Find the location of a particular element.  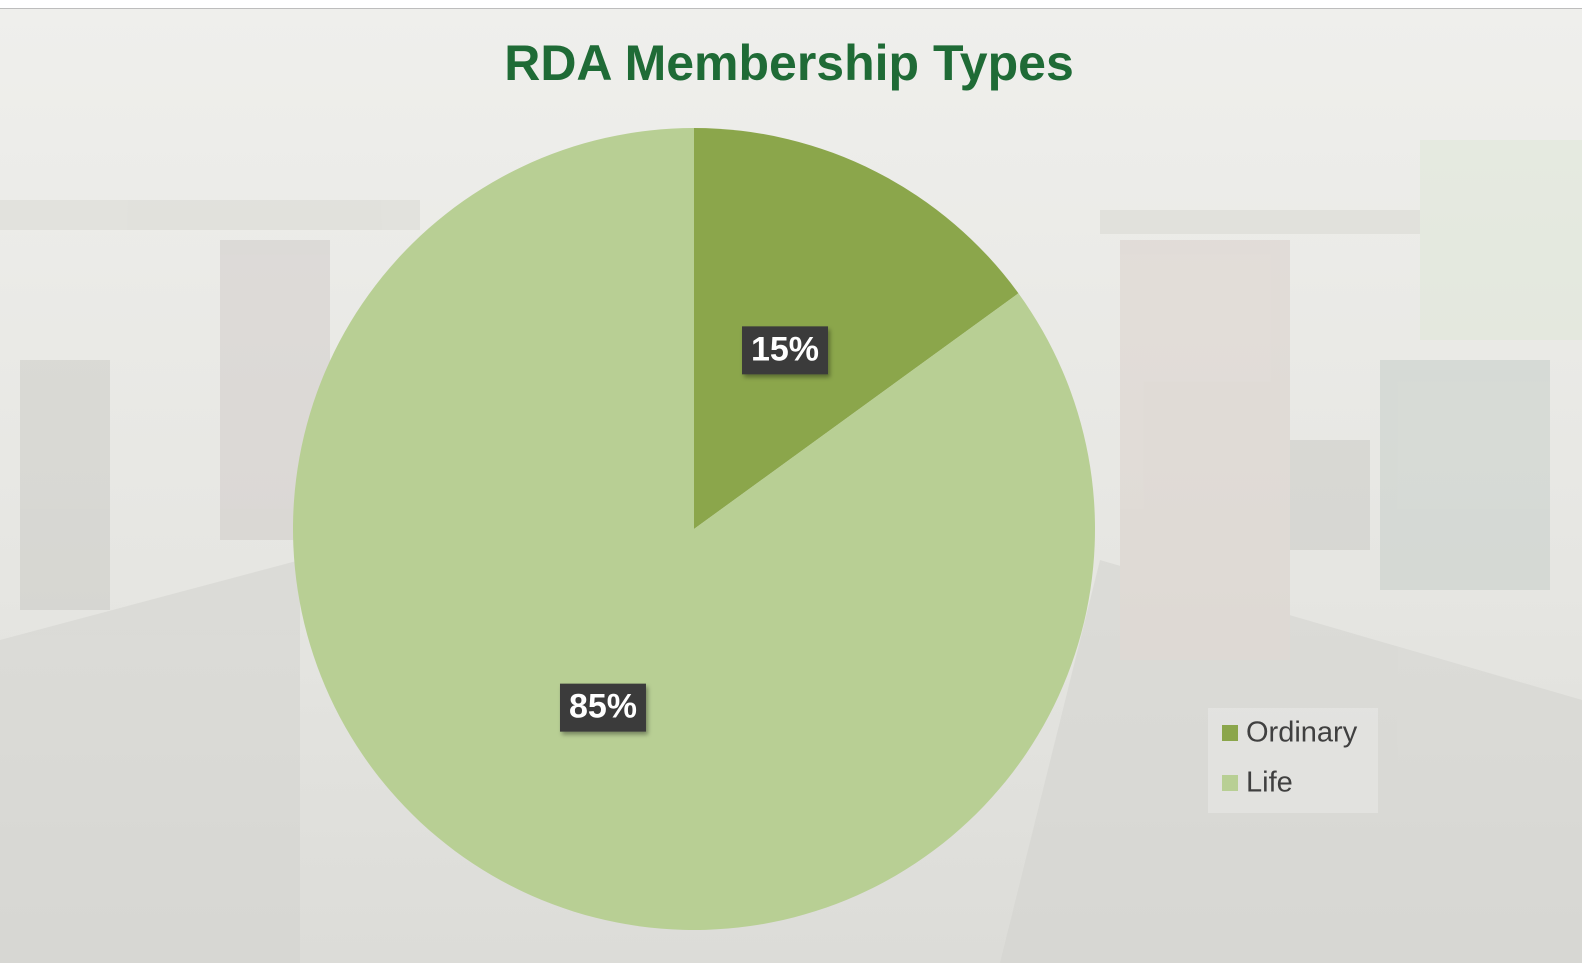

pie-slice is located at coordinates (856, 328).